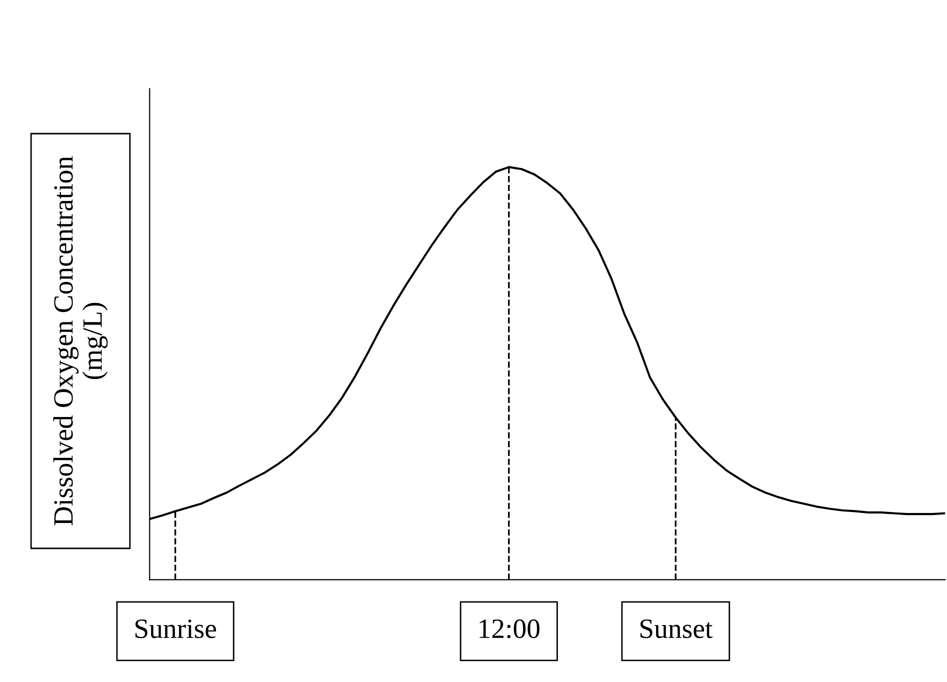 This screenshot has height=682, width=947. Describe the element at coordinates (510, 628) in the screenshot. I see `x-tick-label: 12:00` at that location.